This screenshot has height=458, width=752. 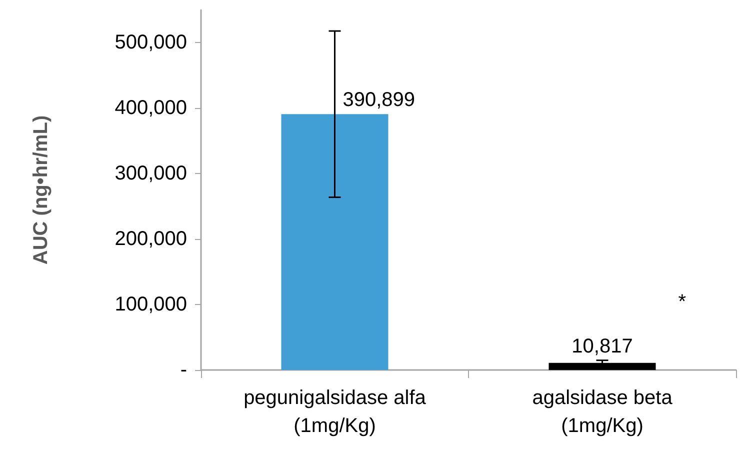 What do you see at coordinates (41, 190) in the screenshot?
I see `y-axis-title: AUC (ng•hr/mL)` at bounding box center [41, 190].